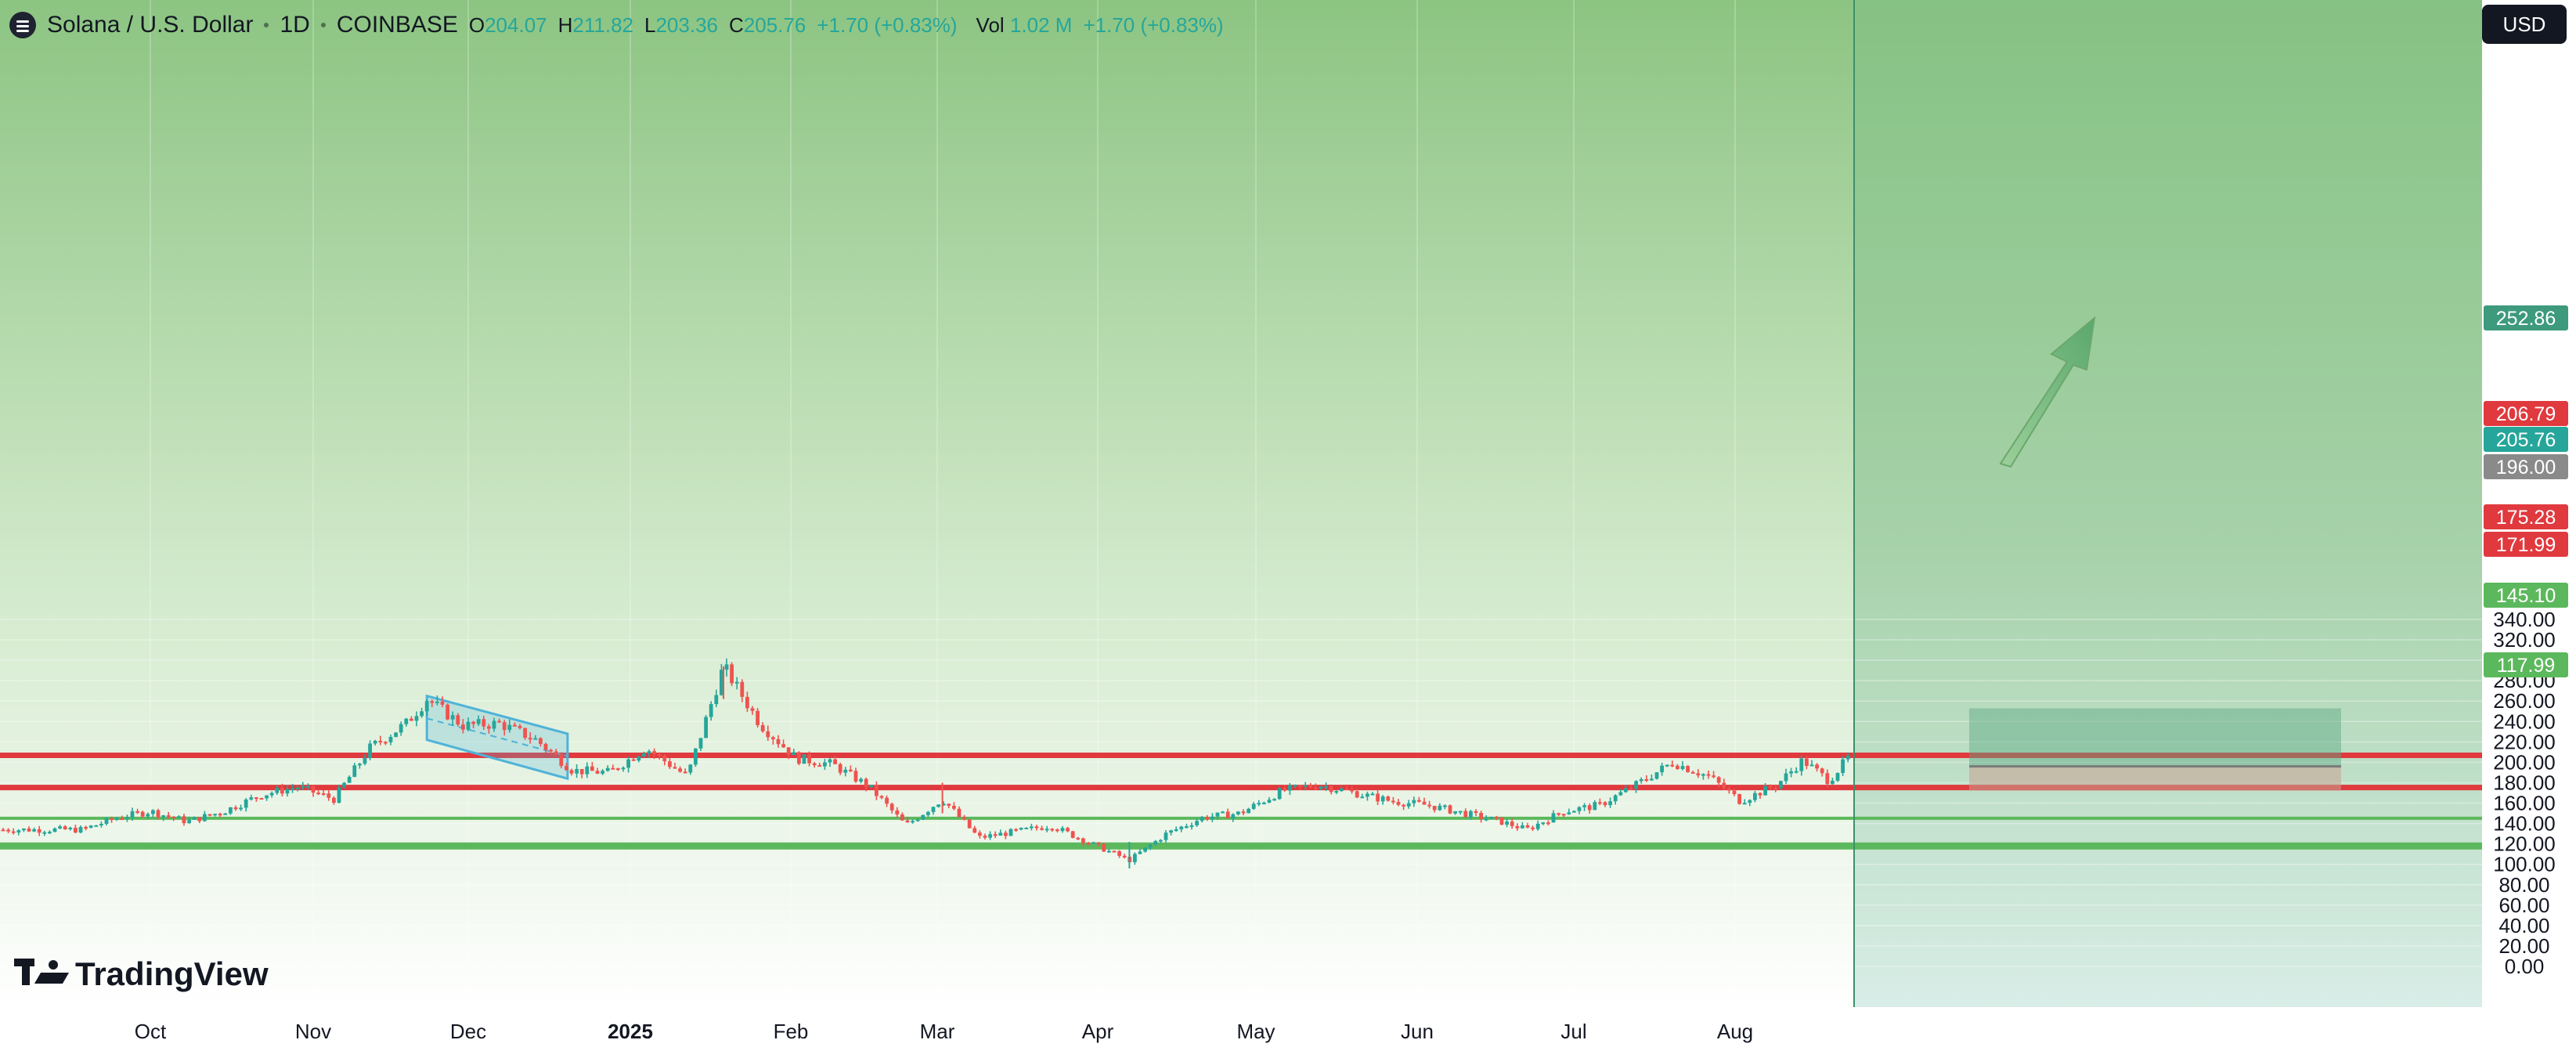 The height and width of the screenshot is (1058, 2576). I want to click on price-tick-label: 20.00, so click(2523, 946).